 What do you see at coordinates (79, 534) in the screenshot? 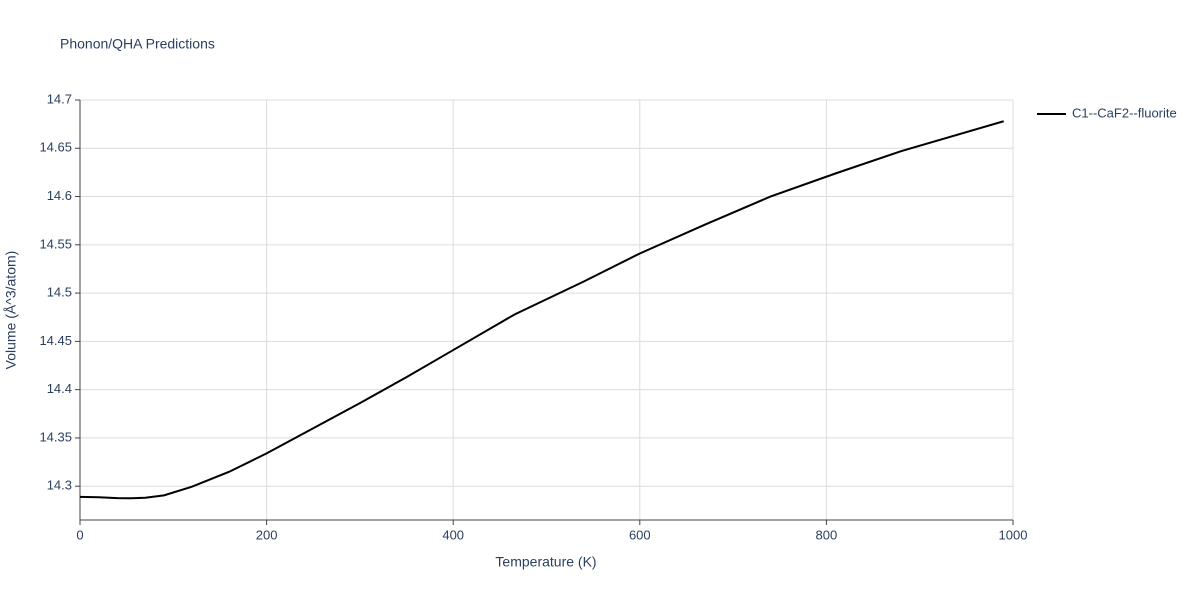
I see `x-tick-label: 0` at bounding box center [79, 534].